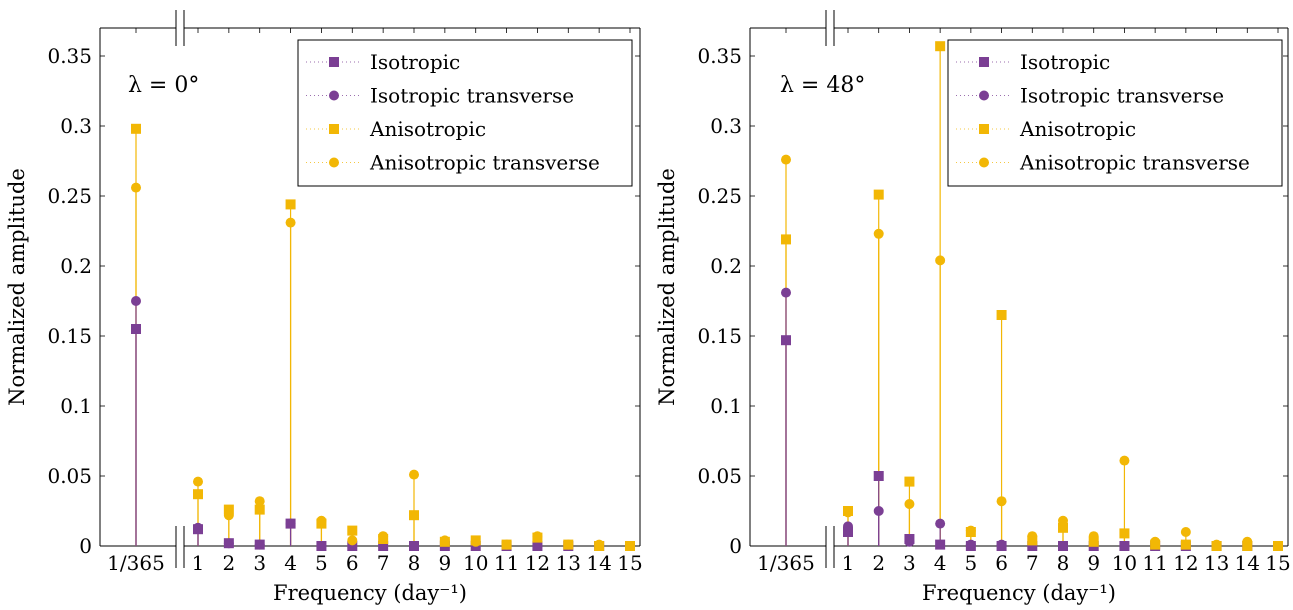 Image resolution: width=1293 pixels, height=610 pixels. Describe the element at coordinates (1154, 563) in the screenshot. I see `x-tick-label: 11` at that location.